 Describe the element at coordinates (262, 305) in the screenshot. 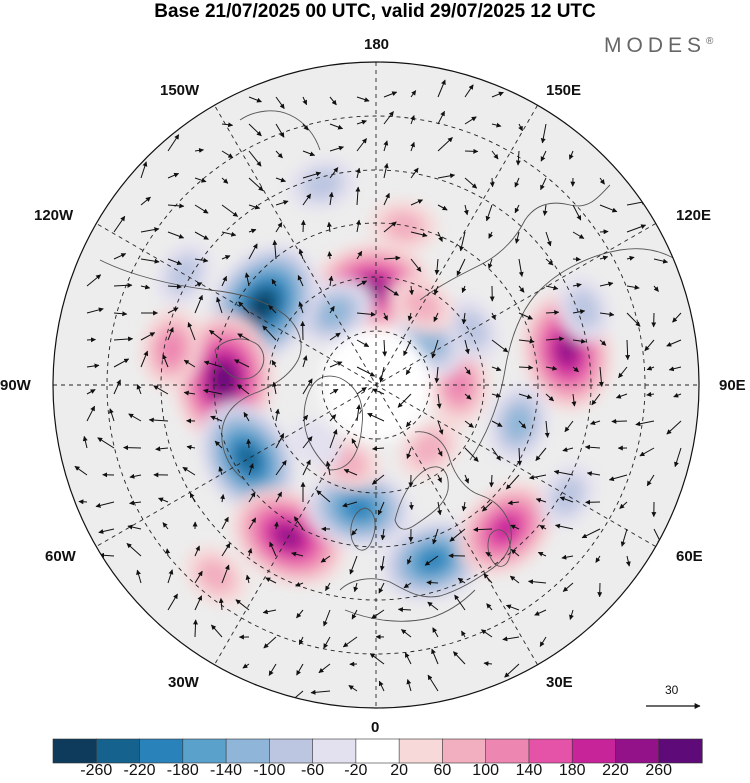

I see `anomaly-neg-western-canada-level` at that location.